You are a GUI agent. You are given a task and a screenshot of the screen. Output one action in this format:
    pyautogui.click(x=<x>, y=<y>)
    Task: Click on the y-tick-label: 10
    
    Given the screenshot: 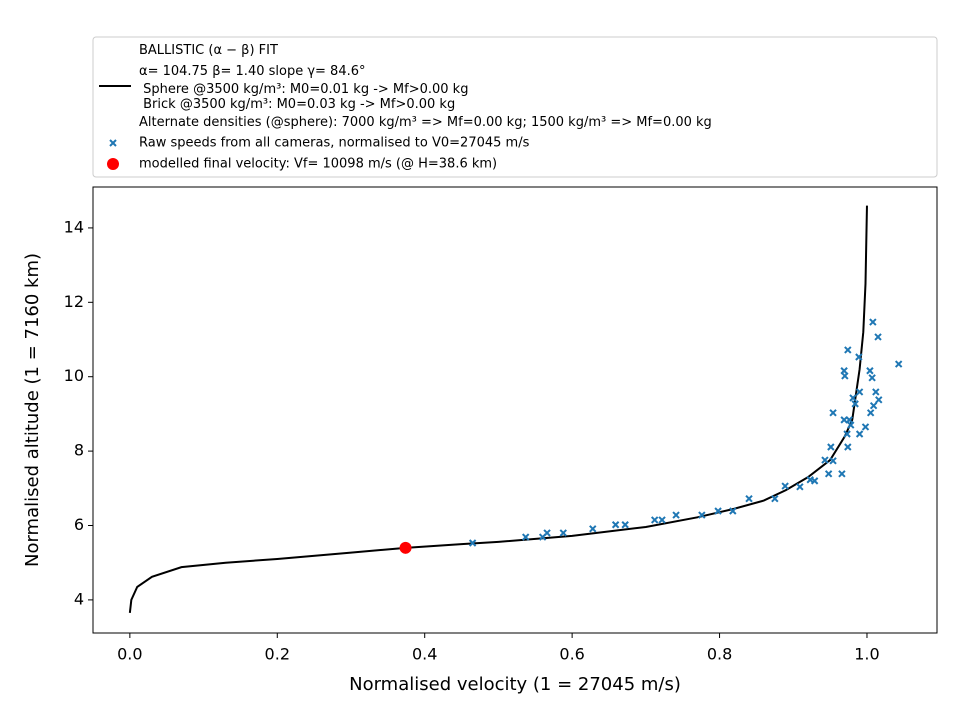 What is the action you would take?
    pyautogui.click(x=74, y=375)
    